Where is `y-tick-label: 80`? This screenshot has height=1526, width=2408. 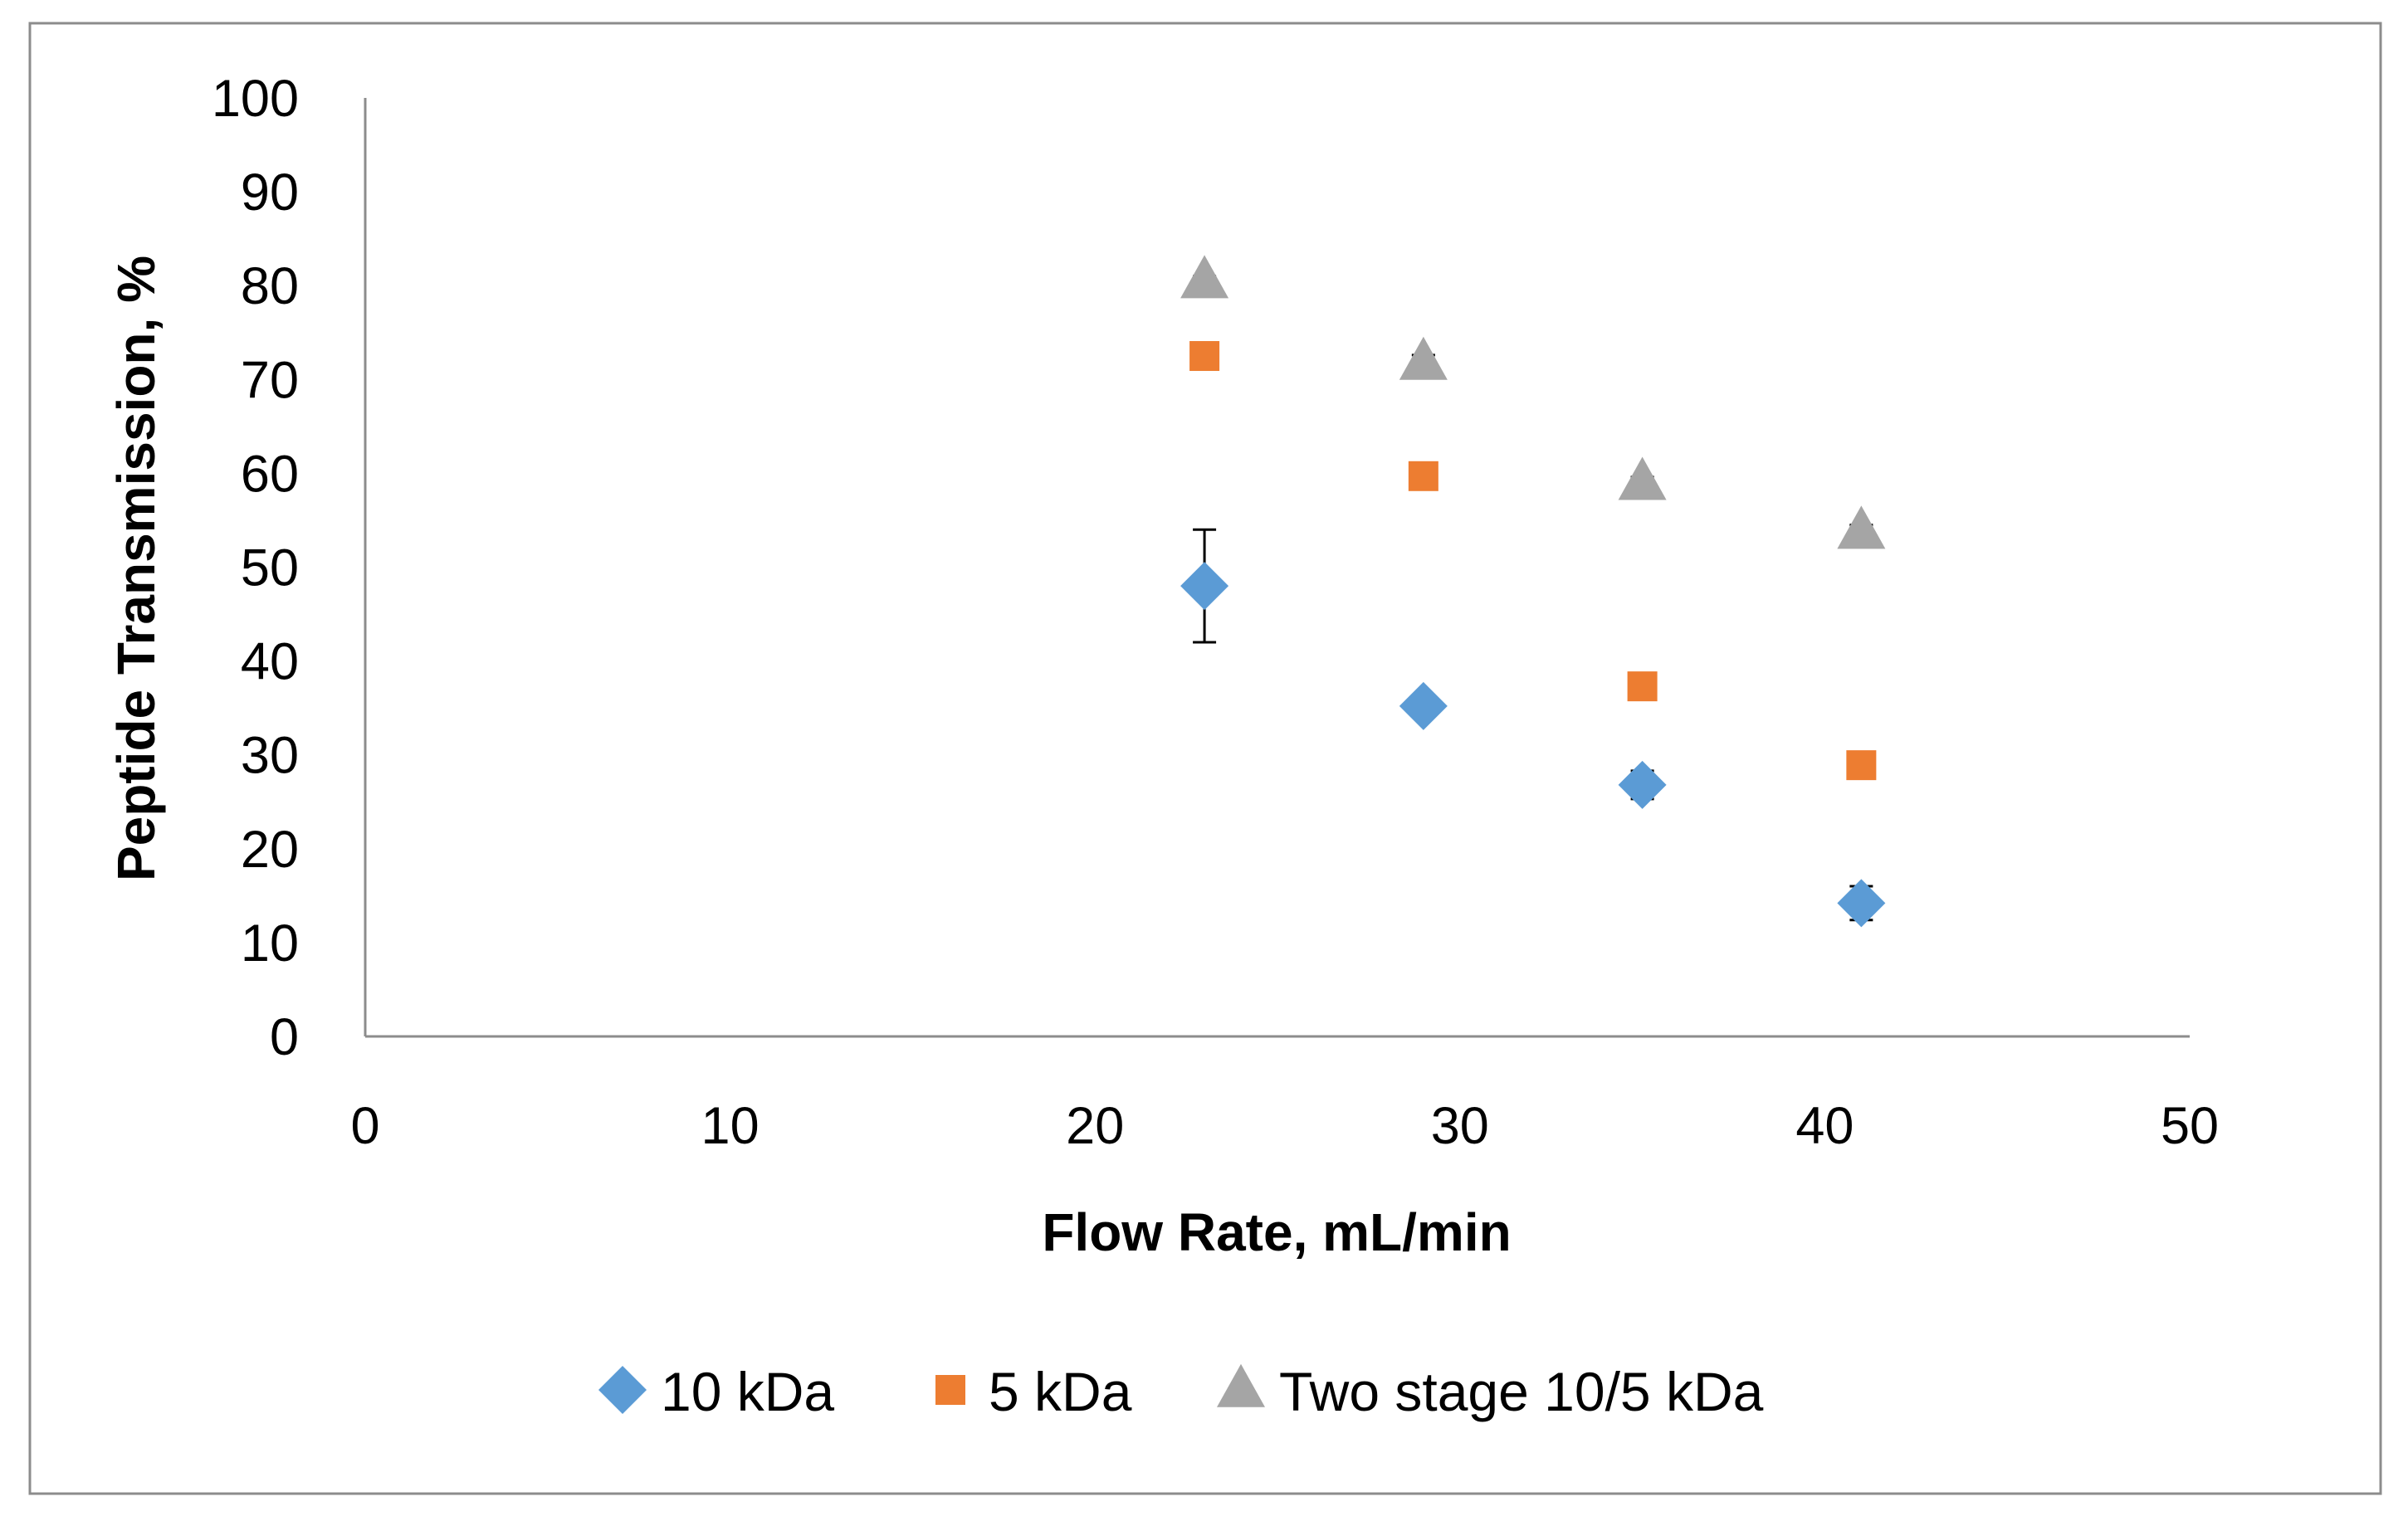
y-tick-label: 80 is located at coordinates (270, 286).